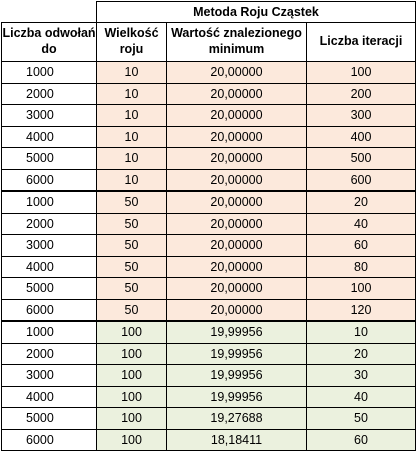  Describe the element at coordinates (49, 12) in the screenshot. I see `blank-corner-cell` at that location.